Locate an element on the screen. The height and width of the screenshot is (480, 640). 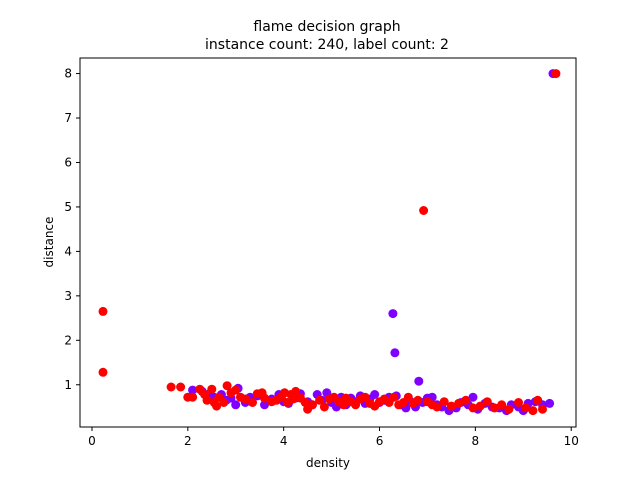
x-axis: 0 2 4 6 8 10 is located at coordinates (333, 437).